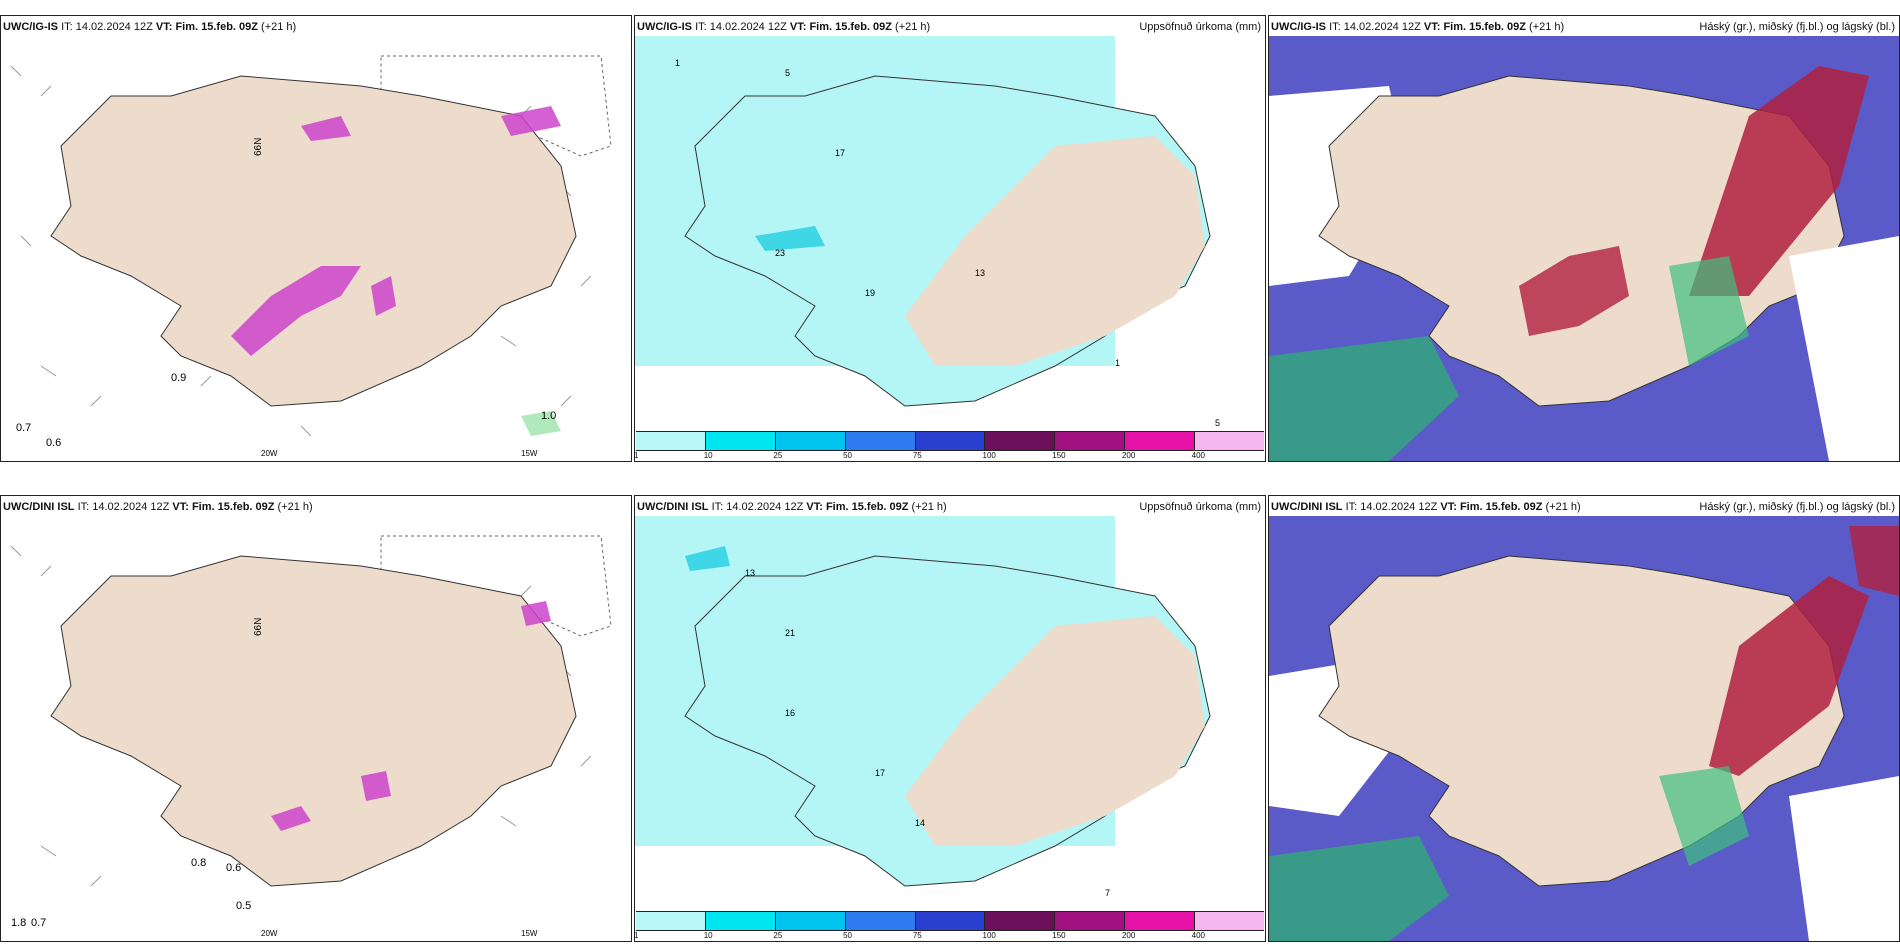 The image size is (1900, 950). Describe the element at coordinates (920, 823) in the screenshot. I see `svg-text: 14` at that location.